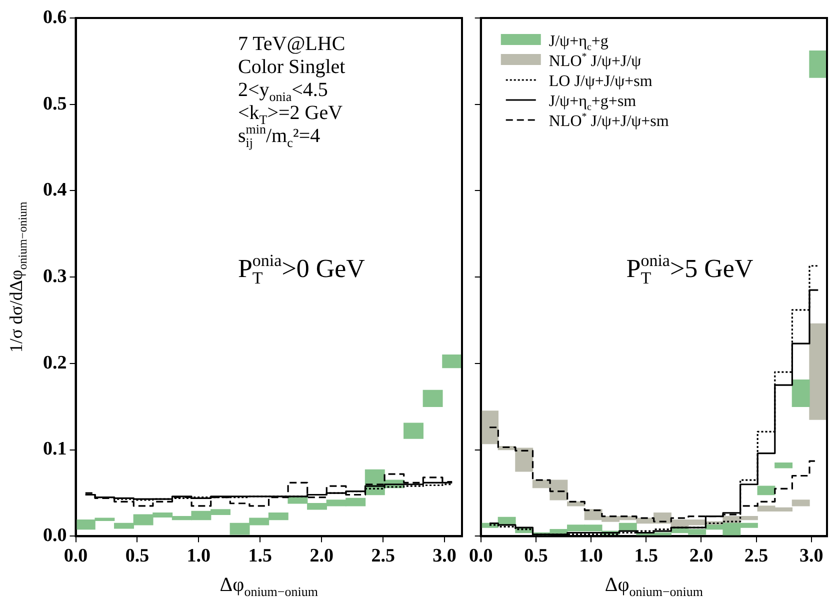 The width and height of the screenshot is (831, 616). I want to click on y-tick-label: 0.5, so click(55, 103).